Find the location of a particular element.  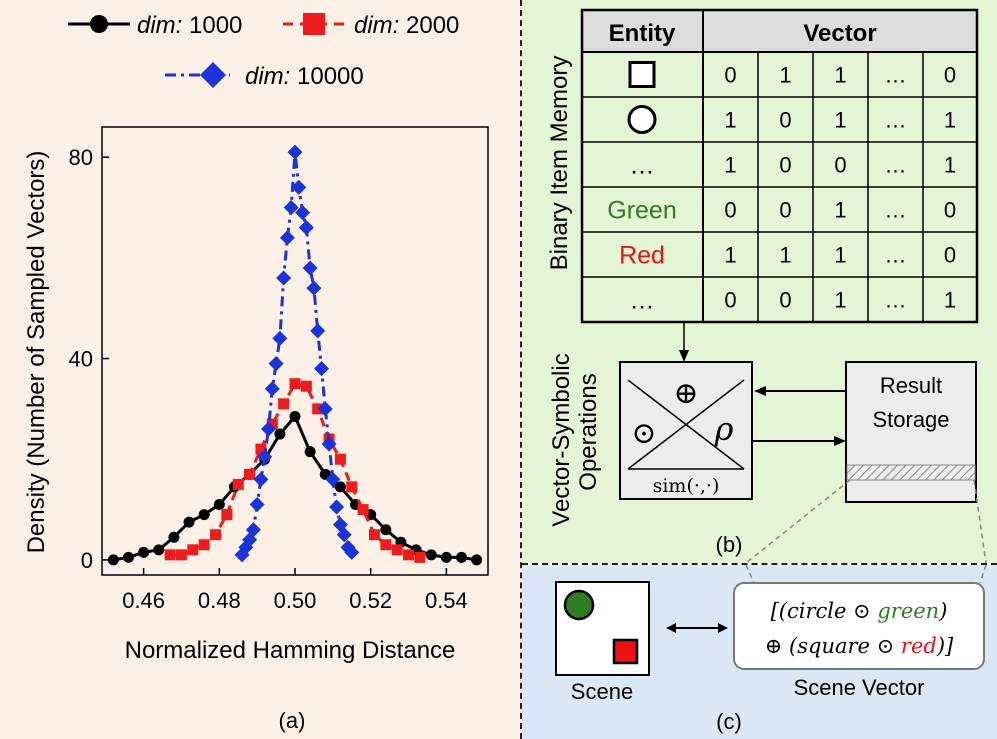

scene-caption: Scene is located at coordinates (602, 691).